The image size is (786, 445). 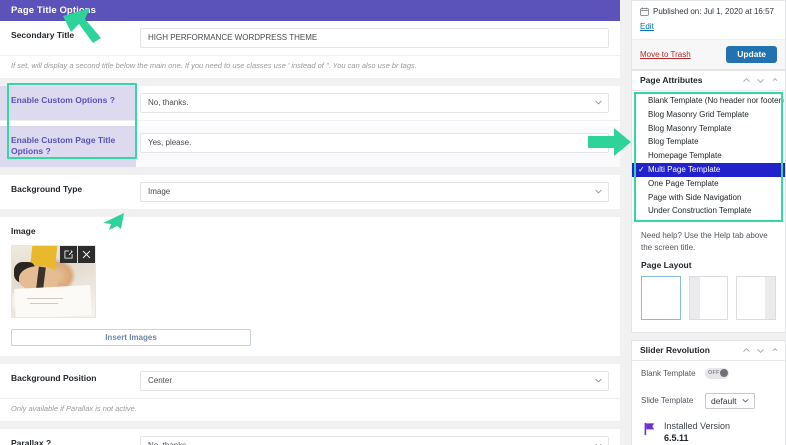 What do you see at coordinates (374, 191) in the screenshot?
I see `background-type-select: Image` at bounding box center [374, 191].